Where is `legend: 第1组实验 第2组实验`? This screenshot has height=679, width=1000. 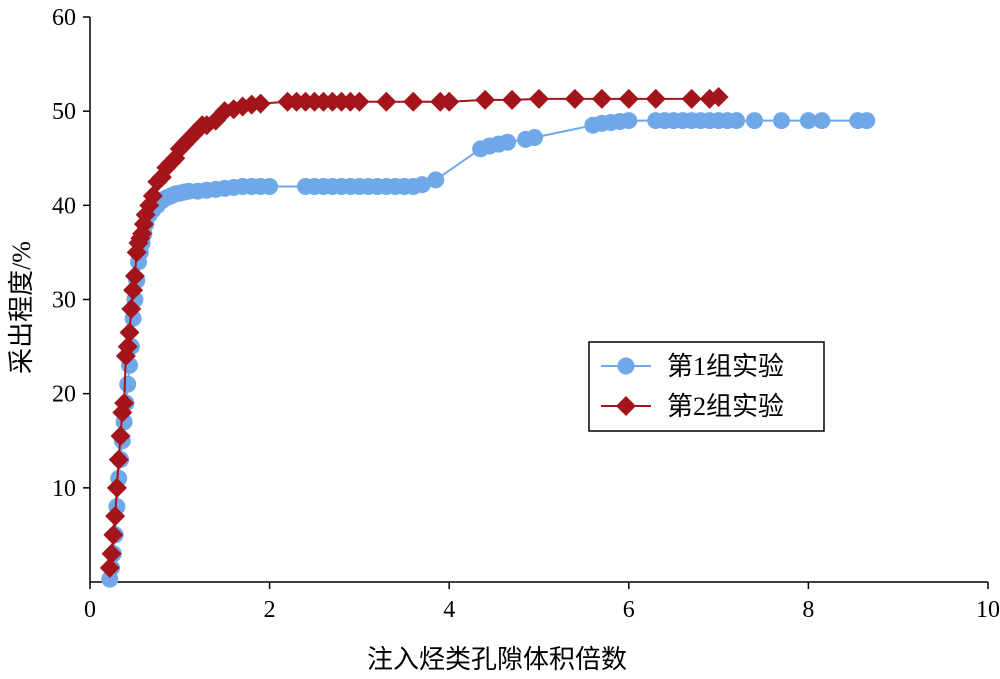 legend: 第1组实验 第2组实验 is located at coordinates (706, 386).